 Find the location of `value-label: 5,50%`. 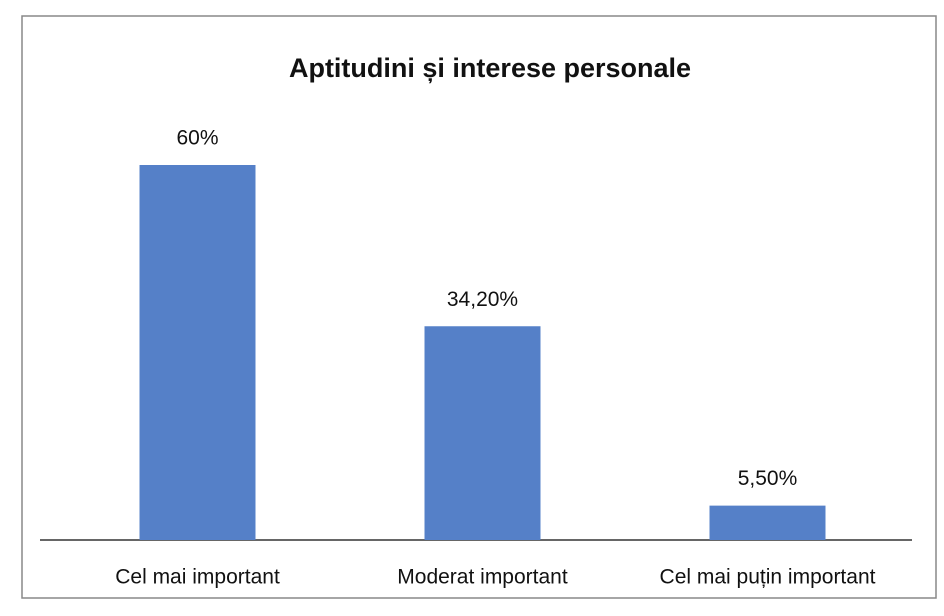

value-label: 5,50% is located at coordinates (768, 478).